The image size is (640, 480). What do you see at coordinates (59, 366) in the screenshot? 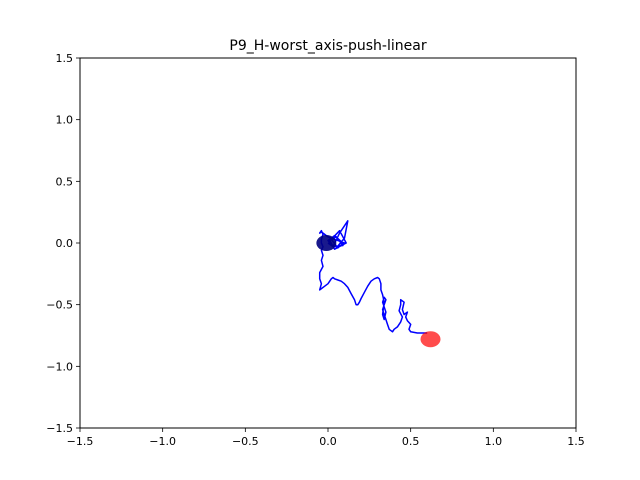
I see `y-tick-label: −1.0` at bounding box center [59, 366].